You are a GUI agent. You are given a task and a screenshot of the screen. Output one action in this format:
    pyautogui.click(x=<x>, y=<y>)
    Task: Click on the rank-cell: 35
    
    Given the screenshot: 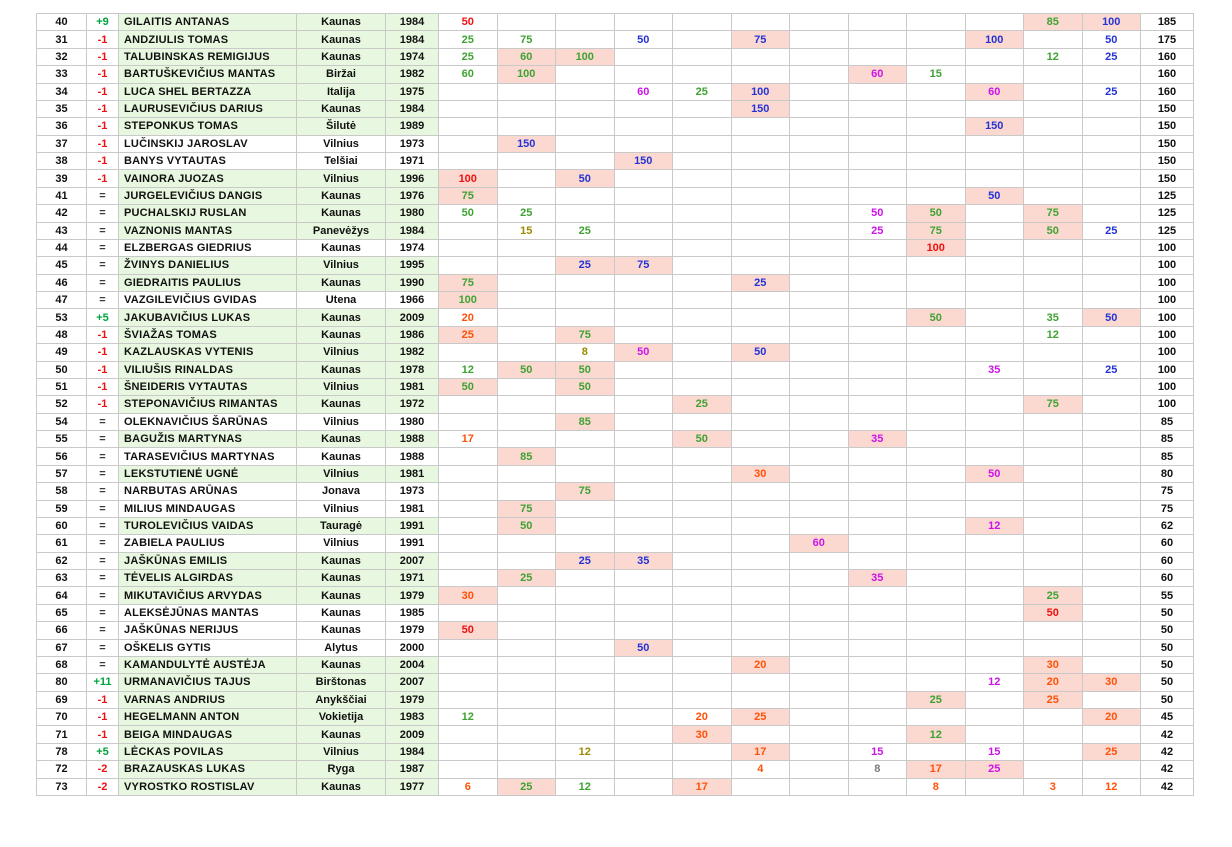 What is the action you would take?
    pyautogui.click(x=61, y=109)
    